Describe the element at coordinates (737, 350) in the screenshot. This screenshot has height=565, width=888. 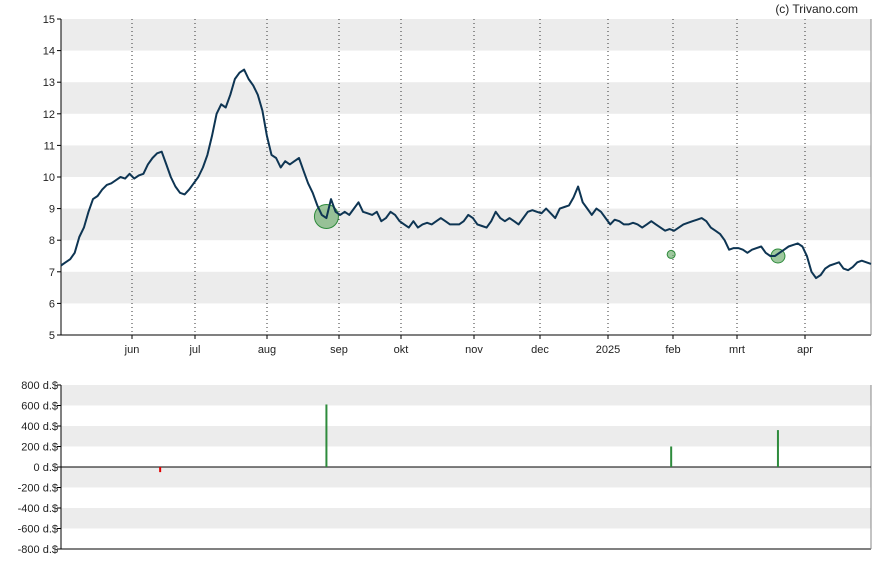
I see `x-tick-label: mrt` at that location.